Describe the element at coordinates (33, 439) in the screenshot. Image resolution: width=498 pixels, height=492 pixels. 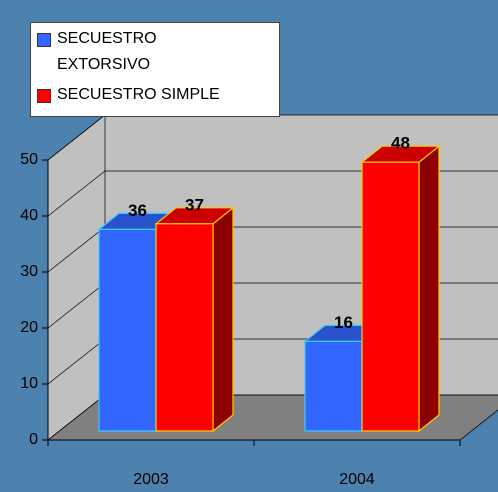
I see `y-tick-label: 0` at that location.